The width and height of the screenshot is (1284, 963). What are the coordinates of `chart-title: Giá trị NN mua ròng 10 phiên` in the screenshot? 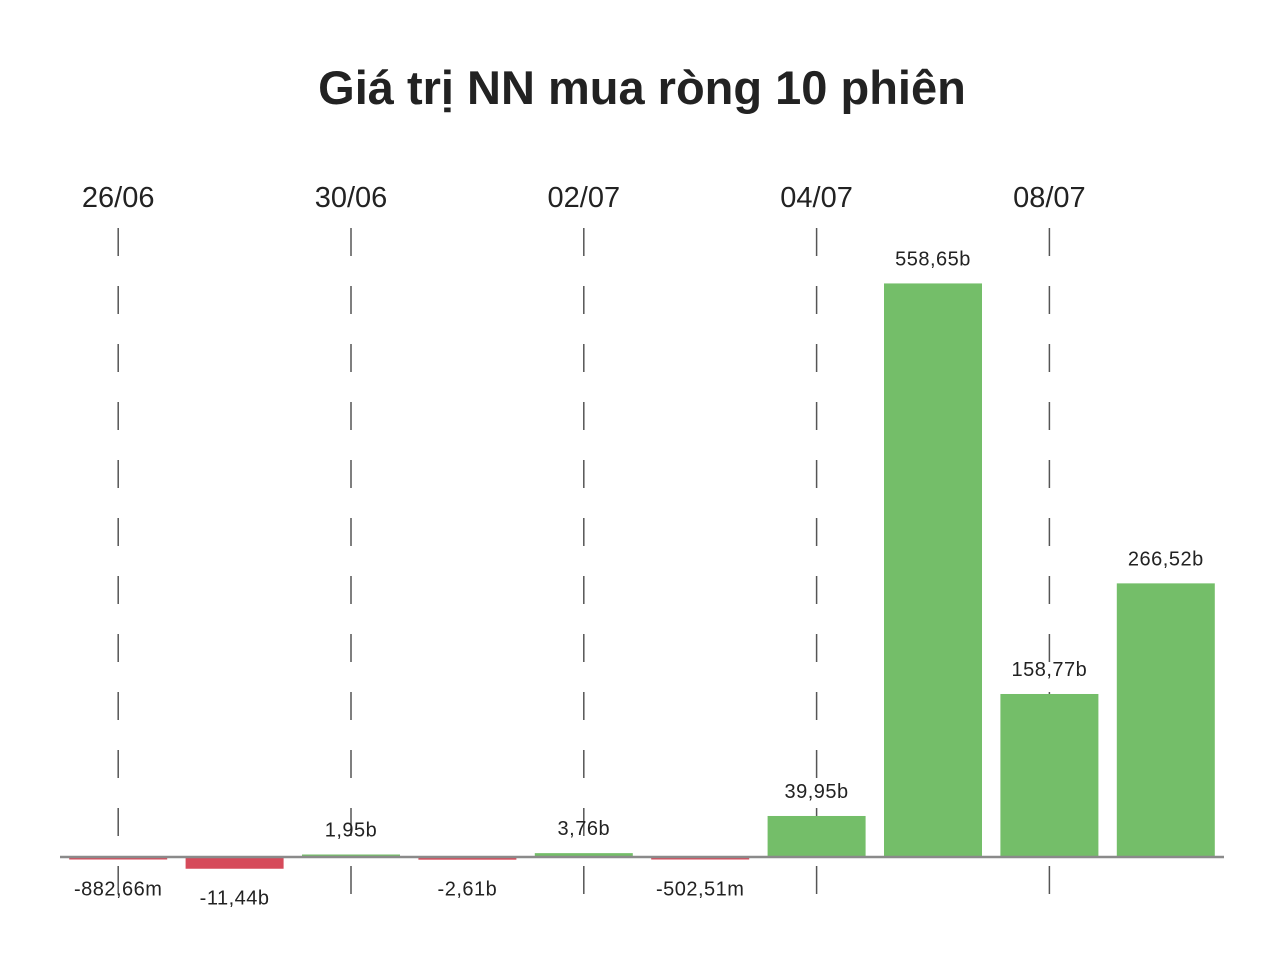 It's located at (642, 87).